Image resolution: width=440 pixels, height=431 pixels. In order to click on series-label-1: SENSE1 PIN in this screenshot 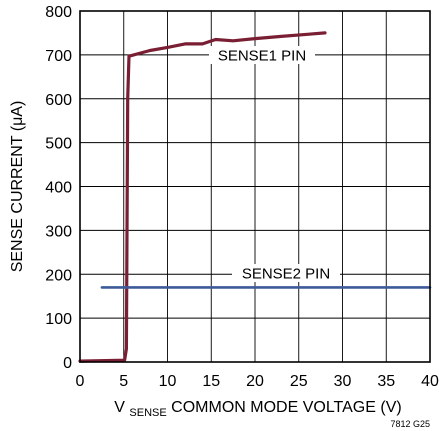, I will do `click(262, 56)`.